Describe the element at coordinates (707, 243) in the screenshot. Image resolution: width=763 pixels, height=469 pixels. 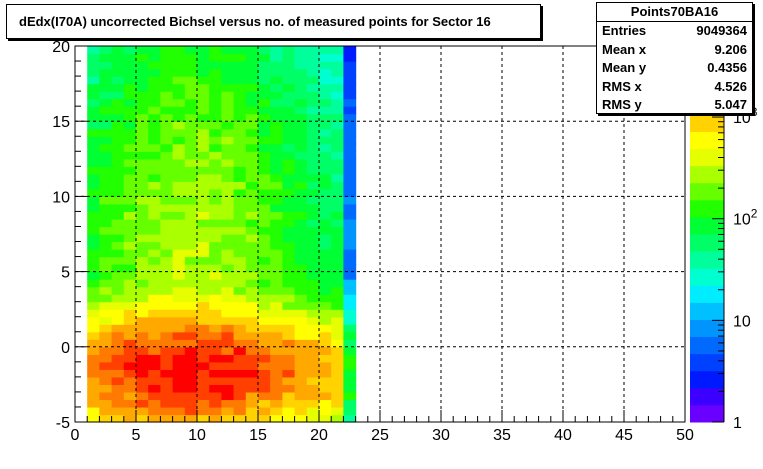
I see `color-scale-step` at that location.